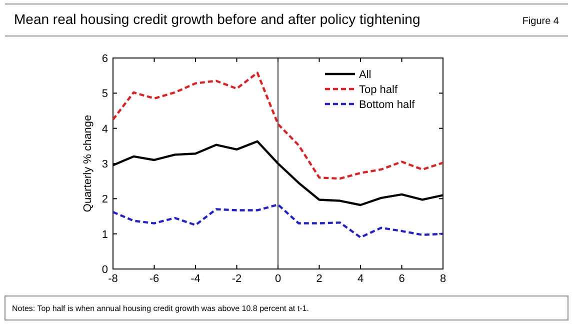 The height and width of the screenshot is (329, 573). Describe the element at coordinates (105, 200) in the screenshot. I see `y-tick-label: 2` at that location.